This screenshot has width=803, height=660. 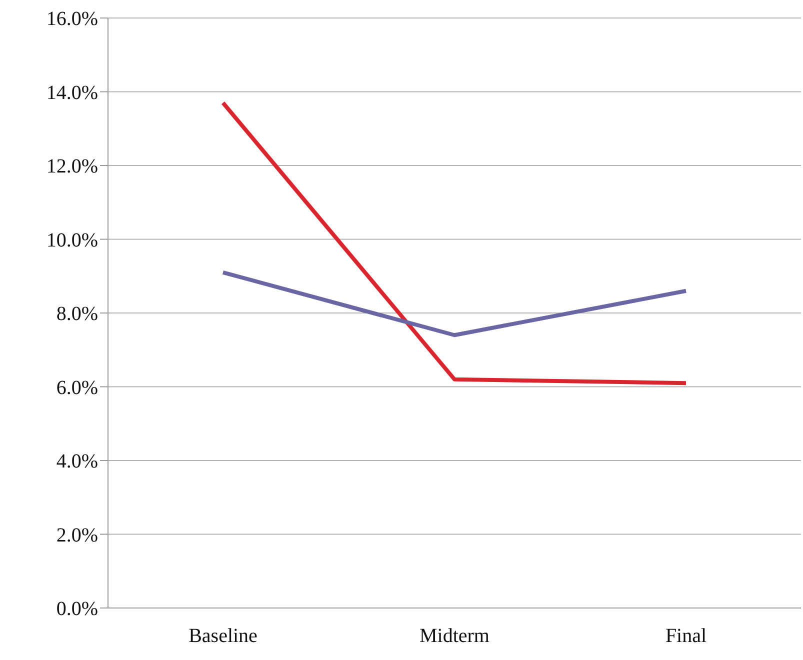 I want to click on x-tick-label: Midterm, so click(x=455, y=636).